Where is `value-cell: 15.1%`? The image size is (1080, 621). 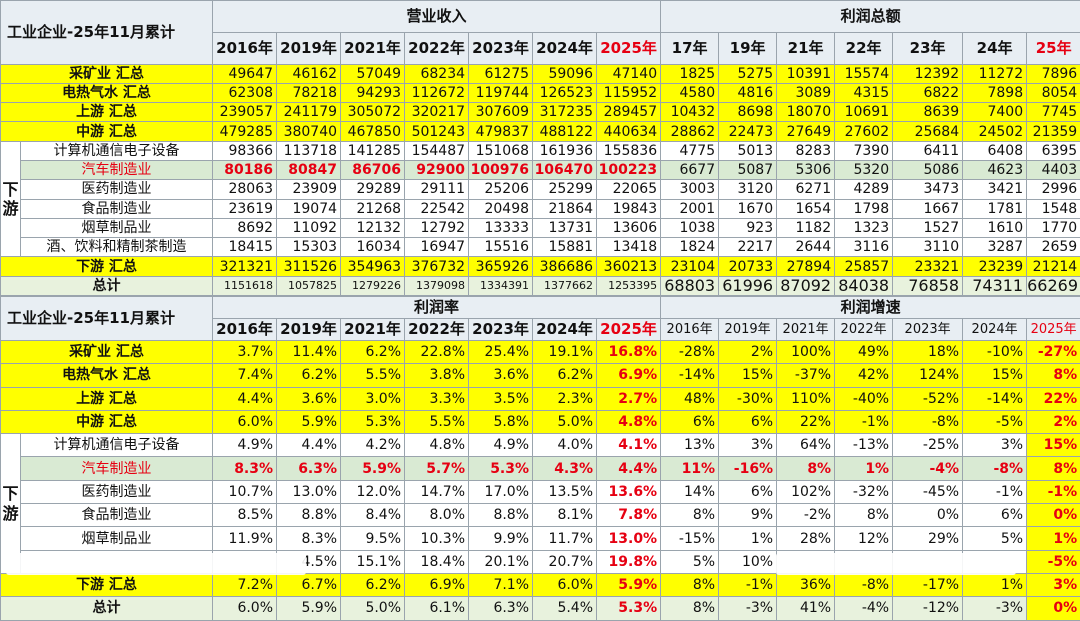
value-cell: 15.1% is located at coordinates (373, 561).